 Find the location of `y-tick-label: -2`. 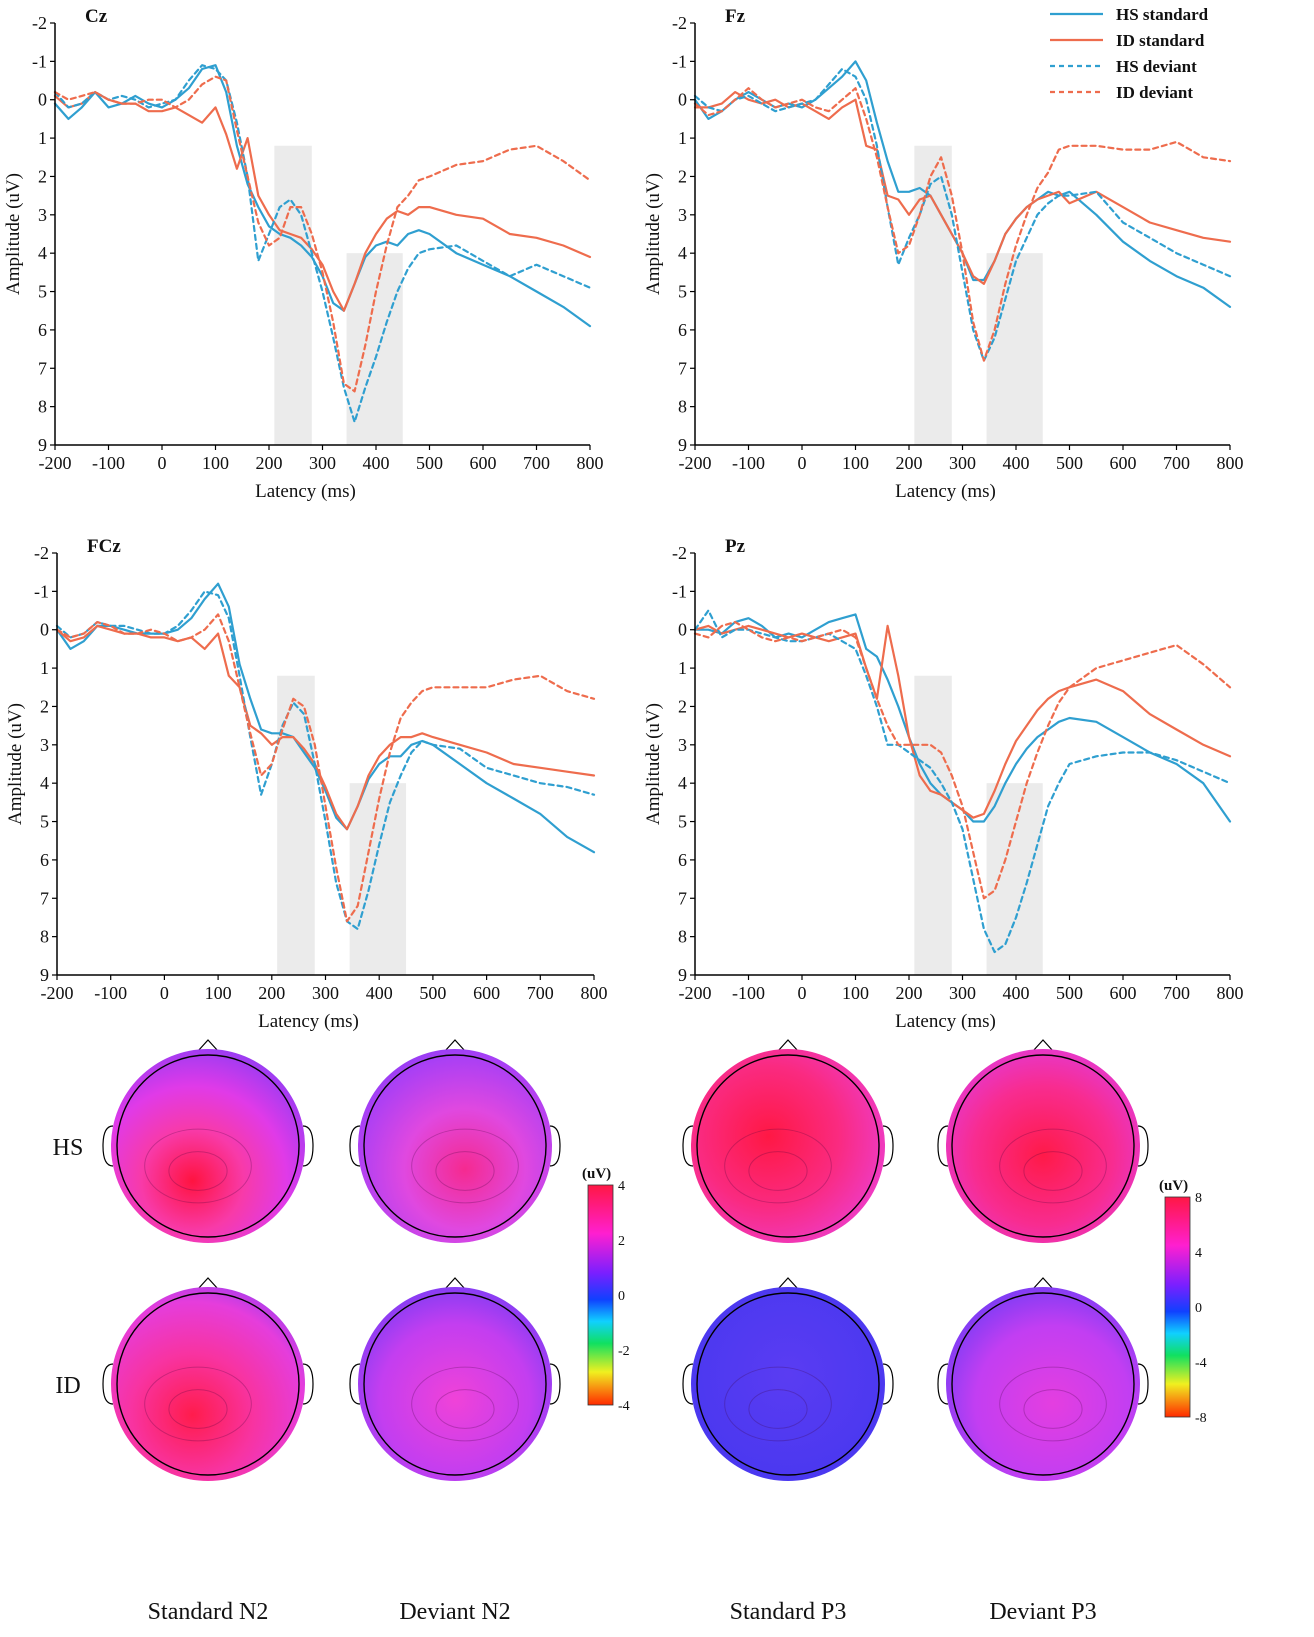

y-tick-label: -2 is located at coordinates (41, 553).